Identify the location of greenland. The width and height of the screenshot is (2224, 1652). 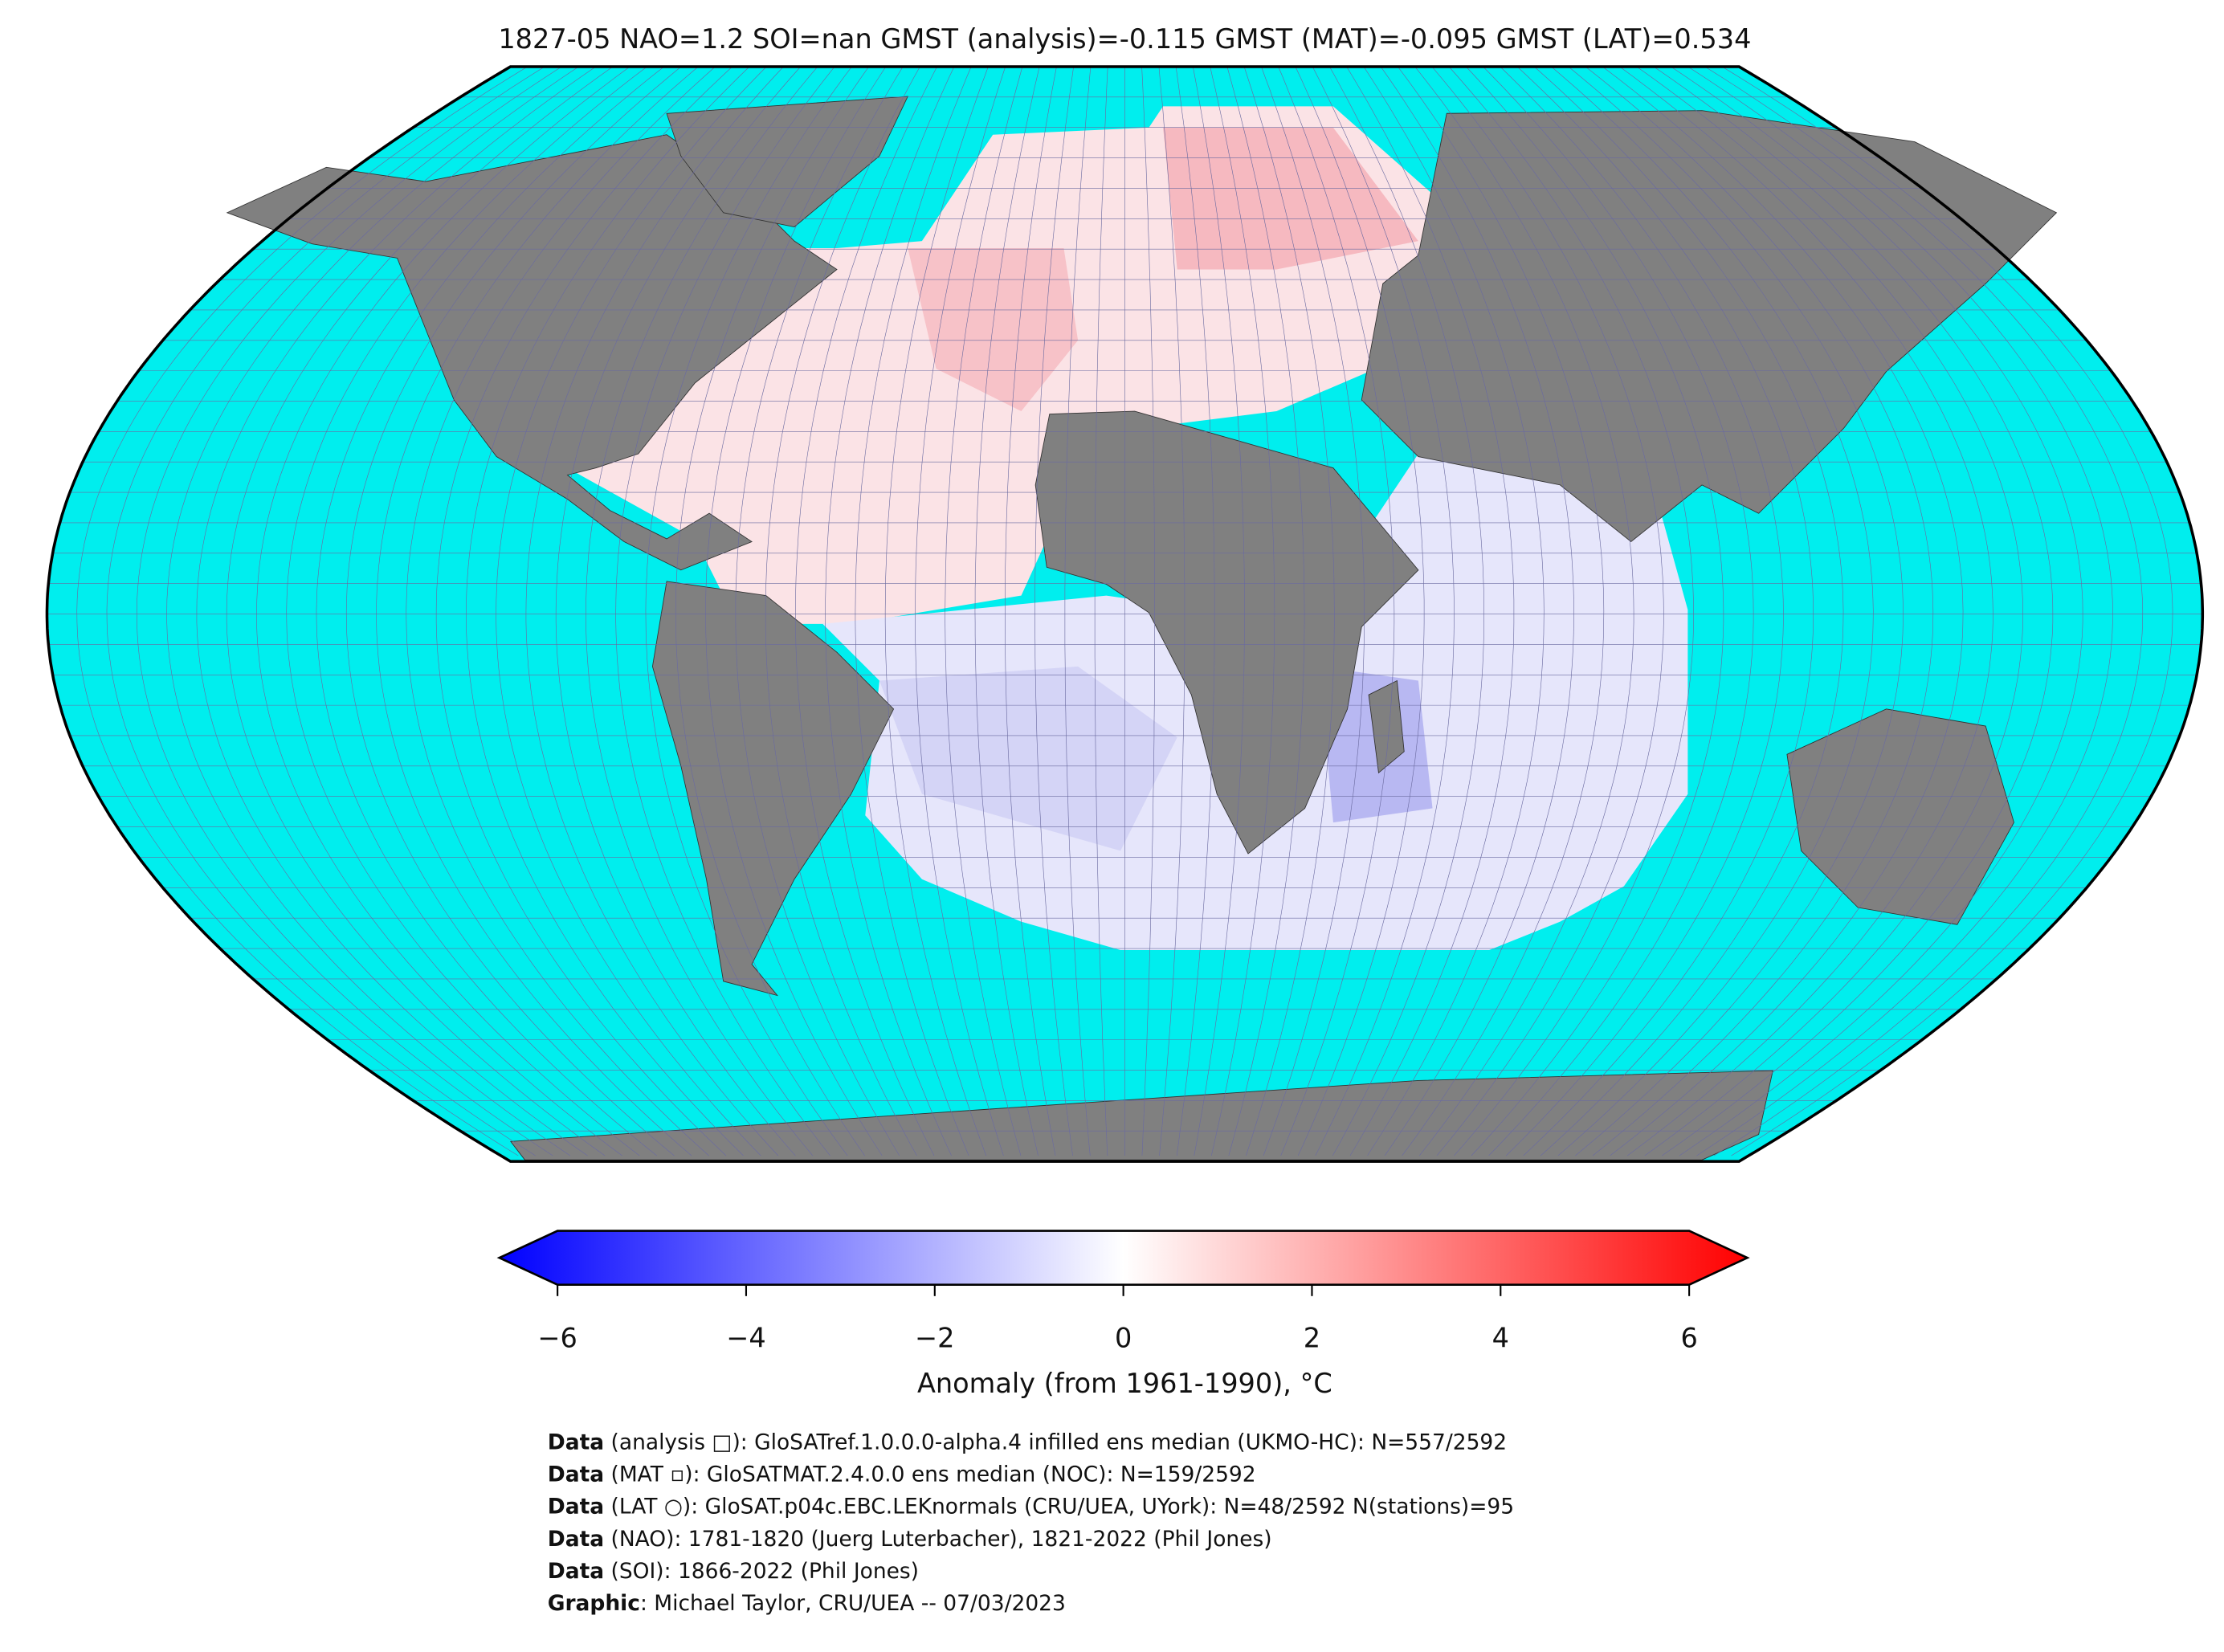
(787, 161).